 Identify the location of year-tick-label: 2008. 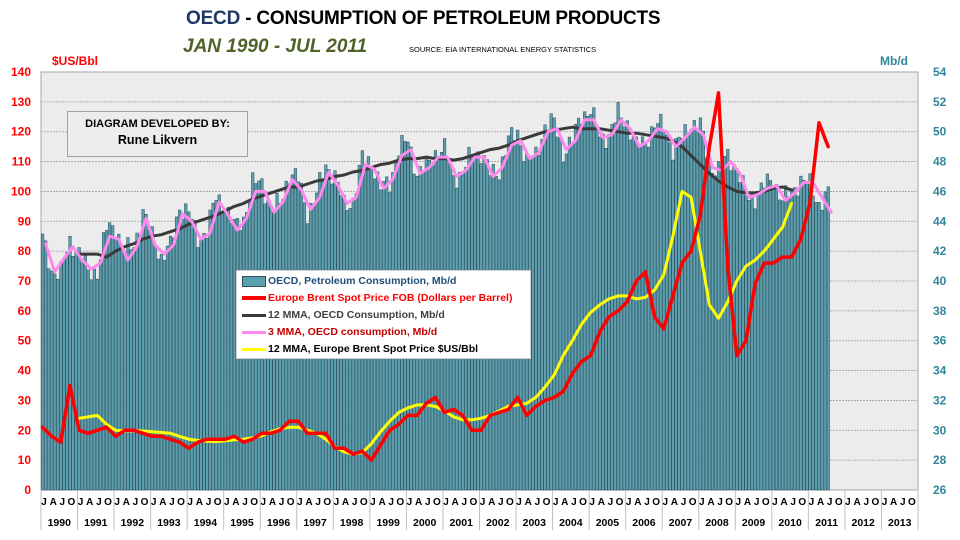
(717, 523).